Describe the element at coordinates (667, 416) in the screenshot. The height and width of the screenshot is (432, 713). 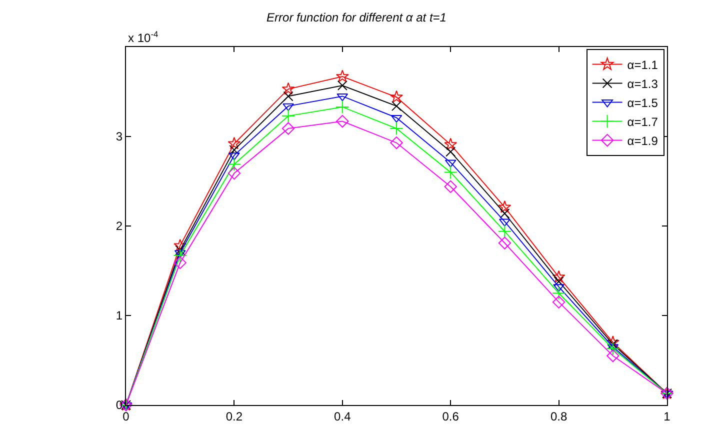
I see `x-tick-label: 1` at that location.